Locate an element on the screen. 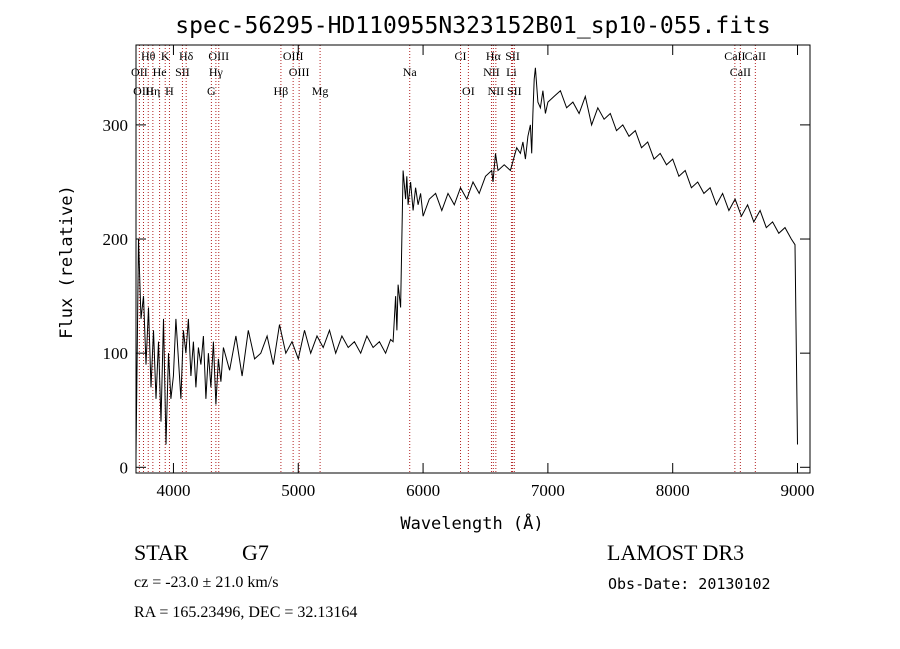  x-tick-label: 4000 is located at coordinates (173, 490).